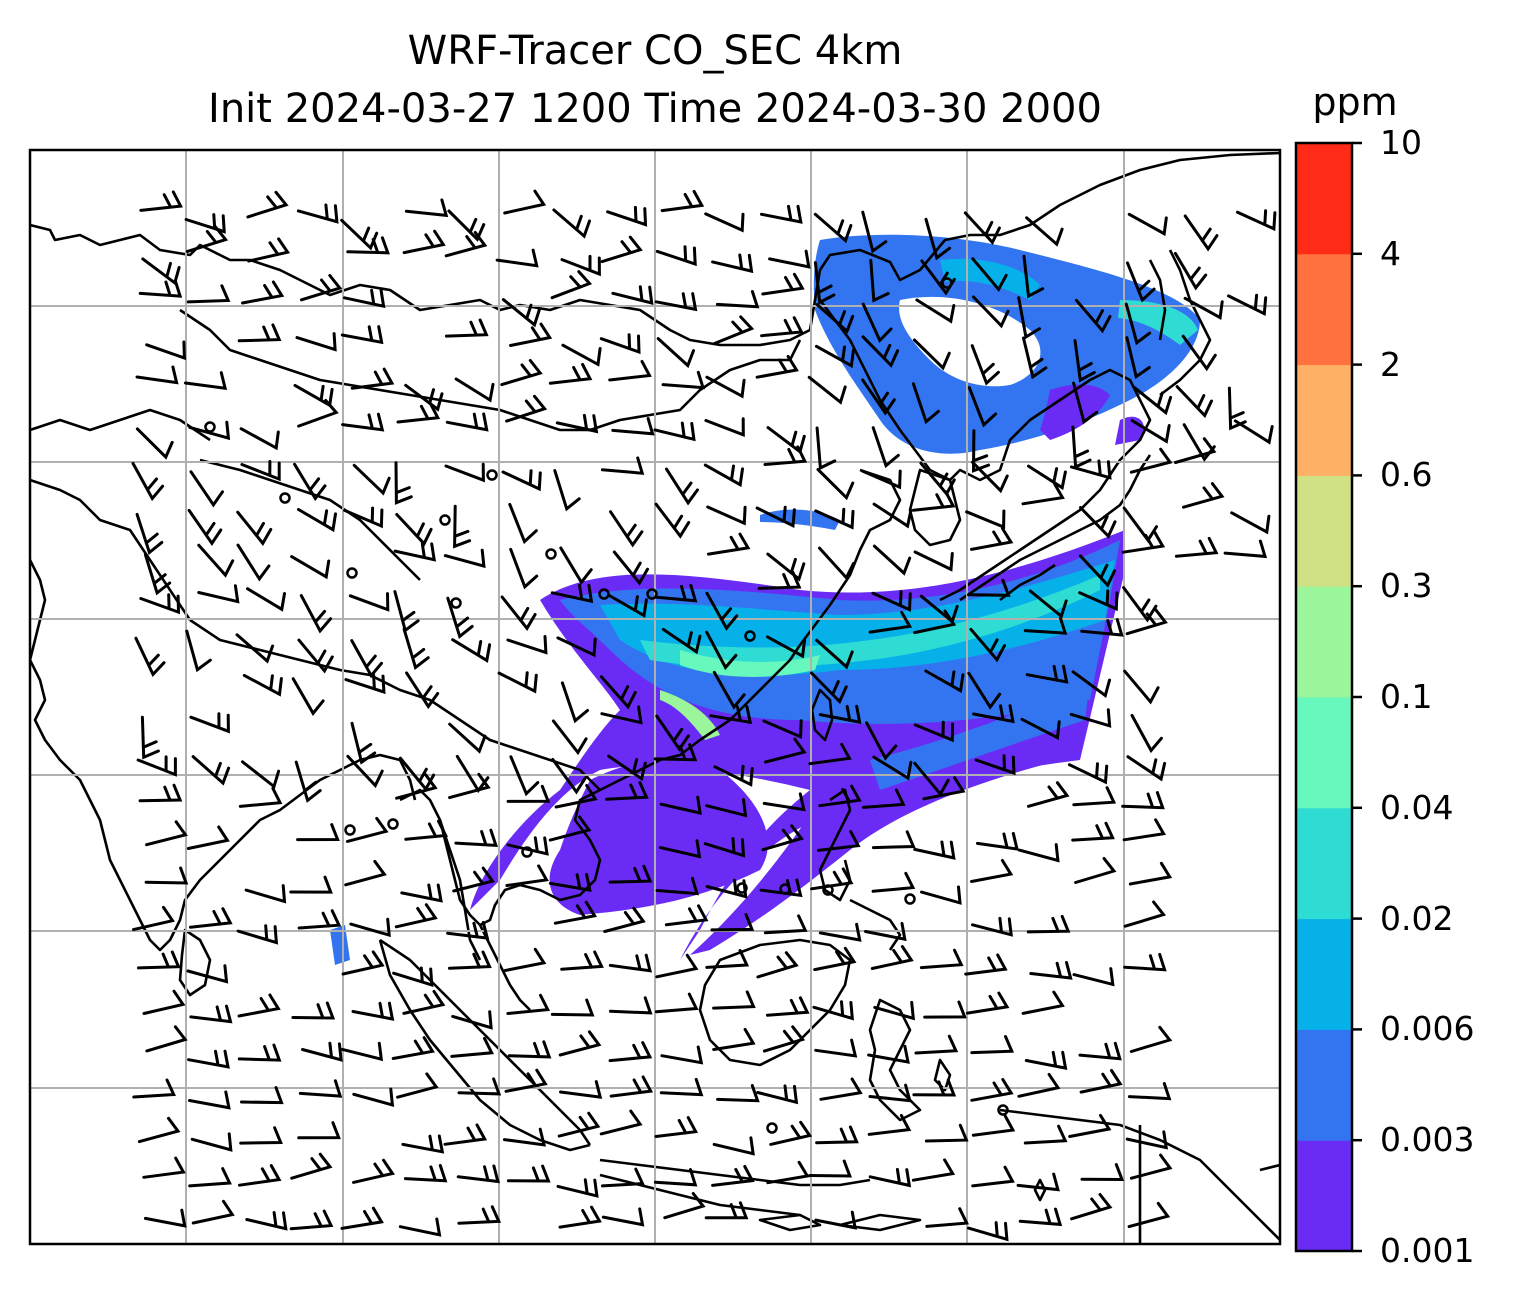 This screenshot has width=1528, height=1306. Describe the element at coordinates (1406, 586) in the screenshot. I see `colorbar-tick-label: 0.3` at that location.